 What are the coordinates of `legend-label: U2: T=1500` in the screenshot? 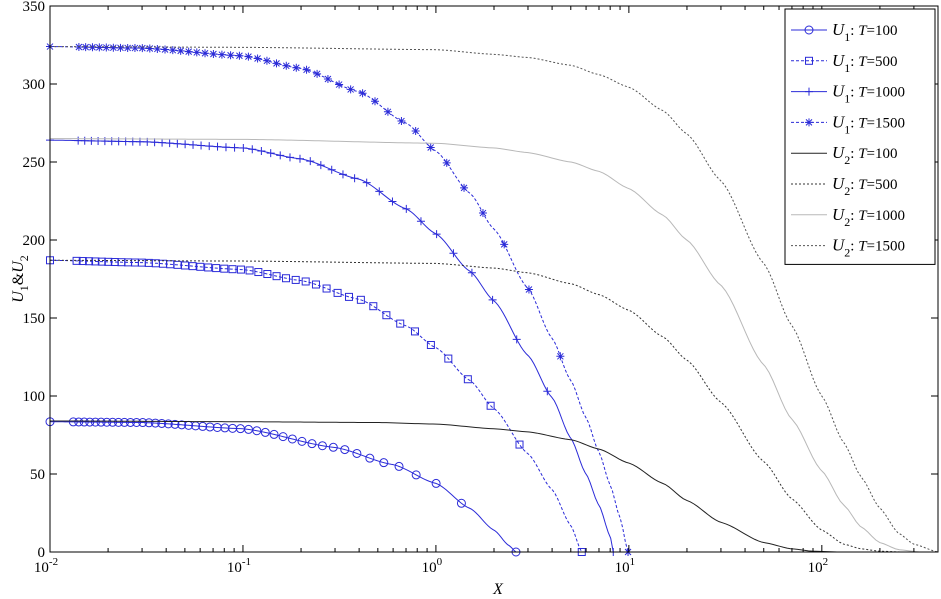 It's located at (868, 248).